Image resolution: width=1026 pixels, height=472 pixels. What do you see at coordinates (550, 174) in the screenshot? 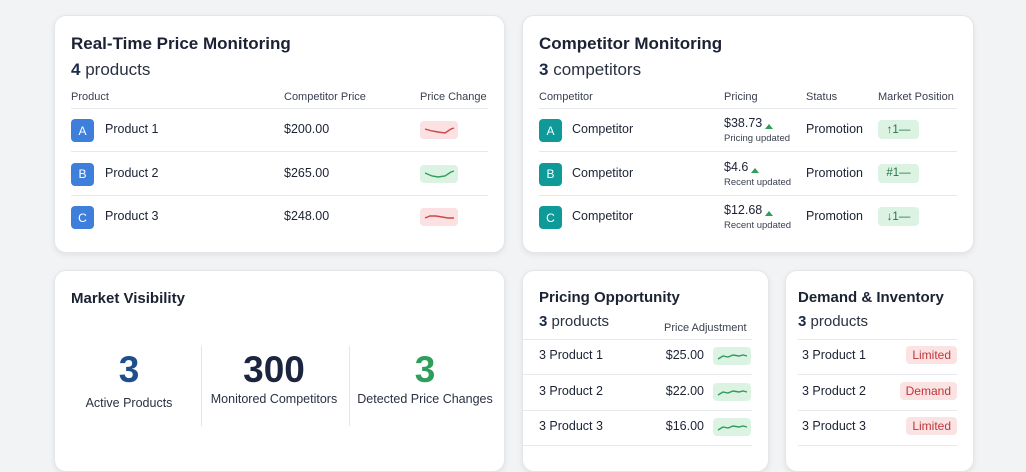
I see `competitor-badge: B` at bounding box center [550, 174].